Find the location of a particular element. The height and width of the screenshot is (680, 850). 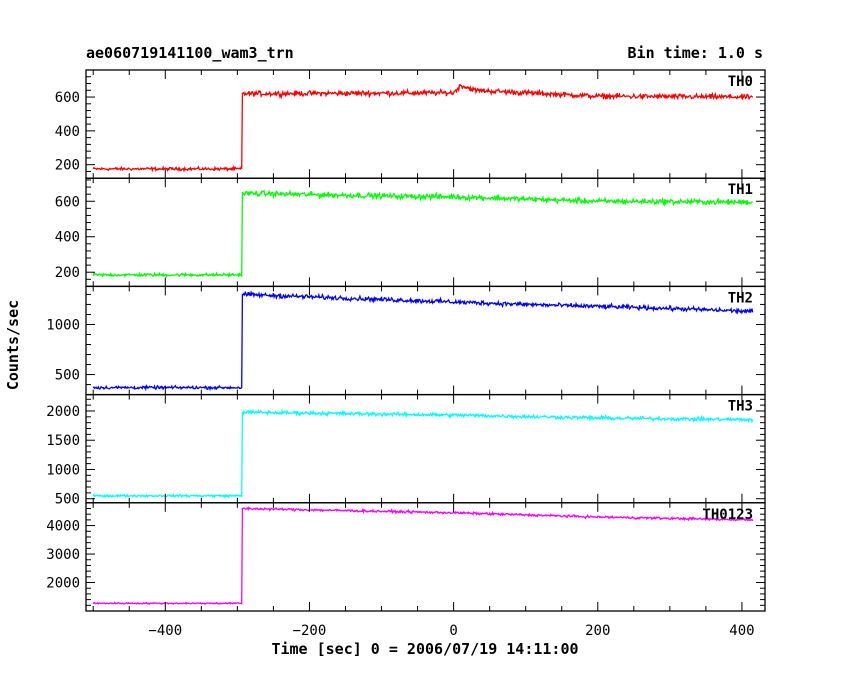

series-line-th1 is located at coordinates (422, 234).